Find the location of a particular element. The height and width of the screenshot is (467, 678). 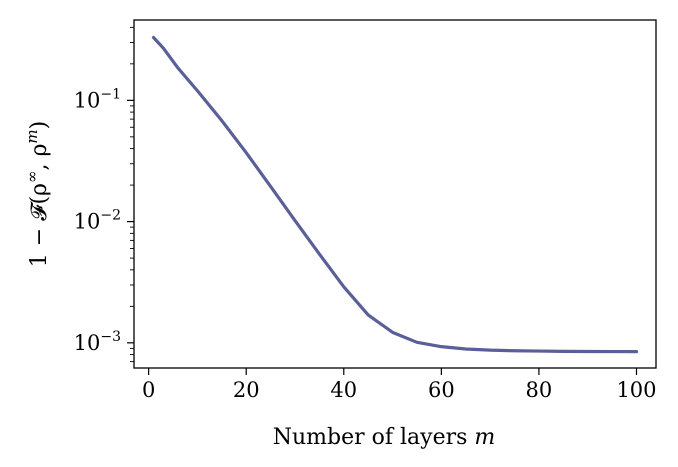

x-tick-label: 80 is located at coordinates (539, 390).